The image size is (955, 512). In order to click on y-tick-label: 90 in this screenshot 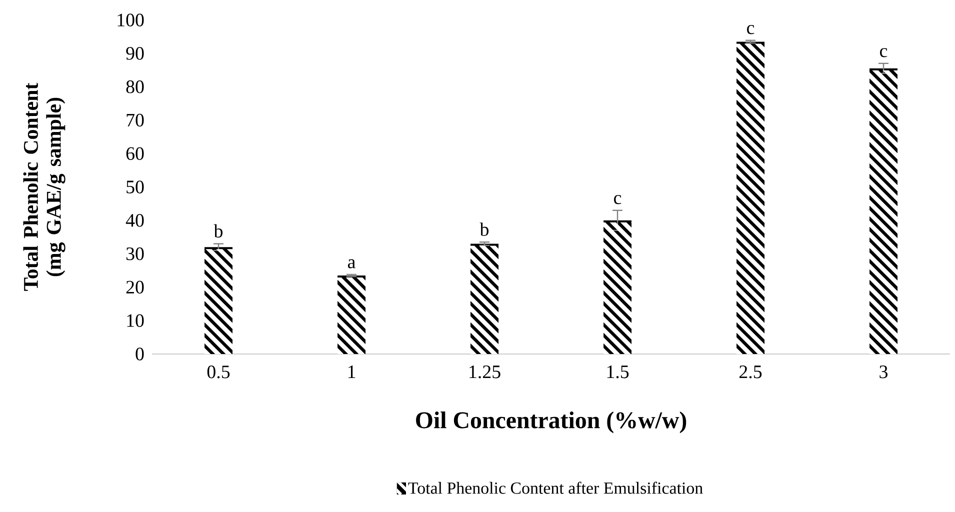, I will do `click(135, 53)`.